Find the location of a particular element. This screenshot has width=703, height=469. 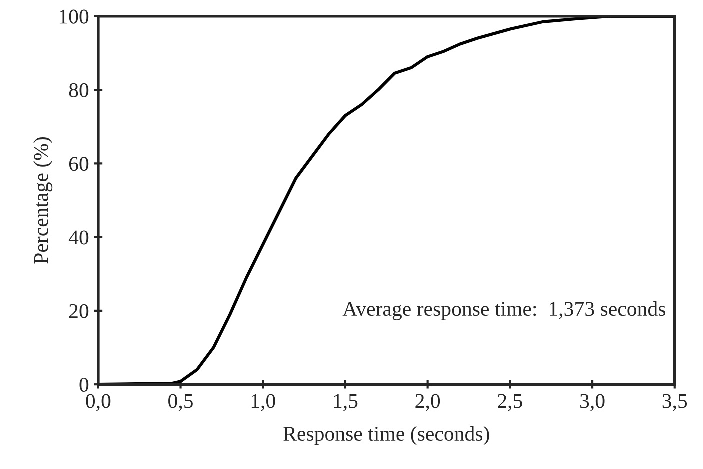

y-tick-label: 40 is located at coordinates (78, 237).